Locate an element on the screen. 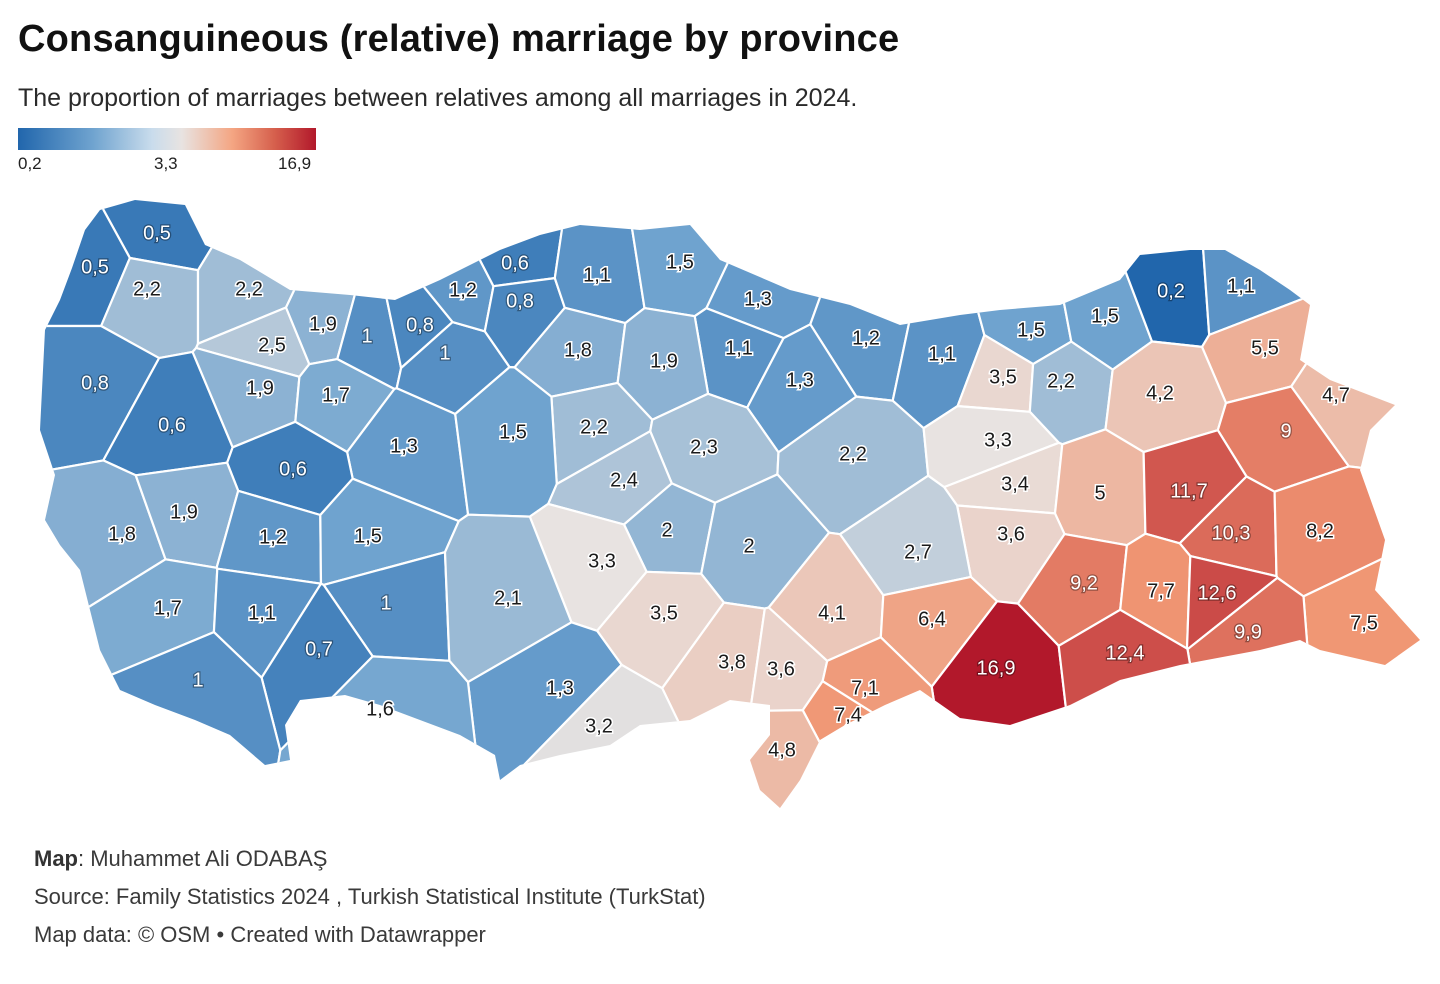  province-value-label: 8,2 is located at coordinates (1320, 531).